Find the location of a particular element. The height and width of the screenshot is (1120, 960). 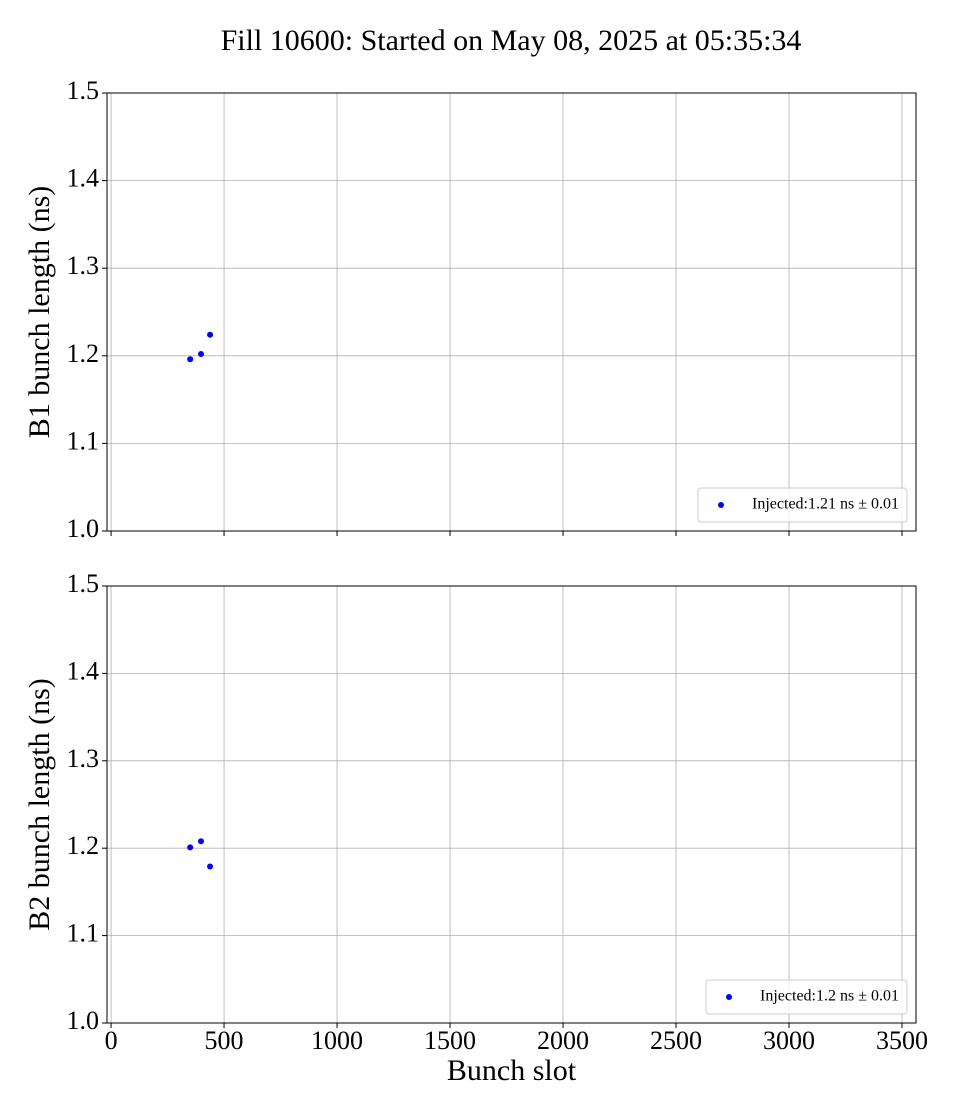

legend-label: Injected:1.21 ns ± 0.01 is located at coordinates (825, 504).